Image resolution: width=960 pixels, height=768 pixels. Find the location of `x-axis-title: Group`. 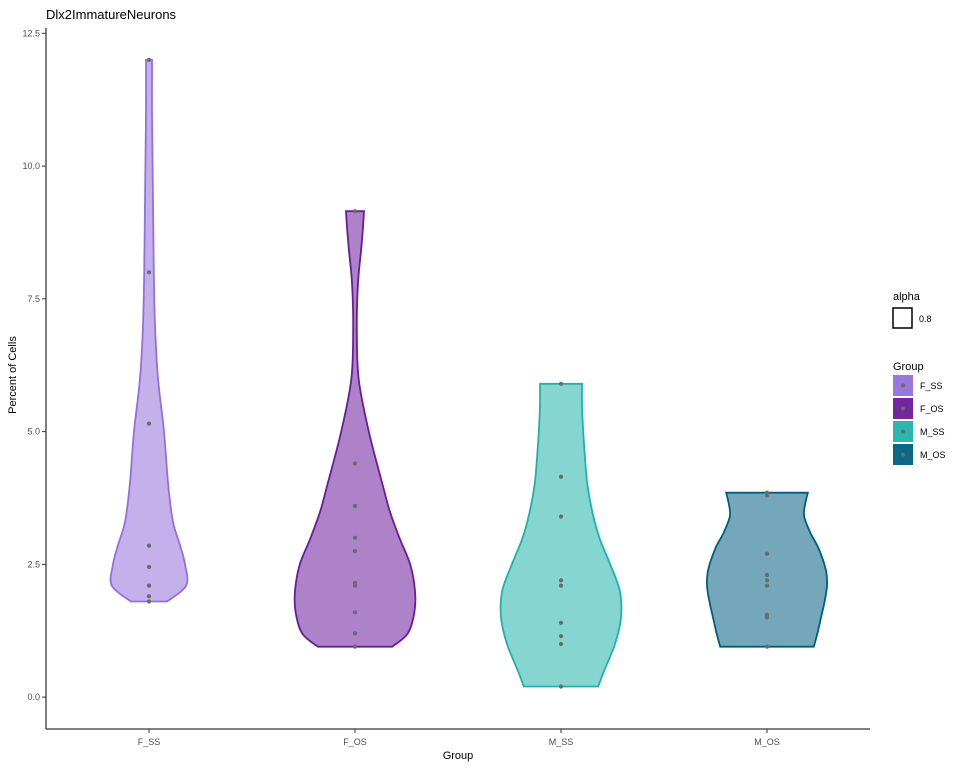

x-axis-title: Group is located at coordinates (458, 756).